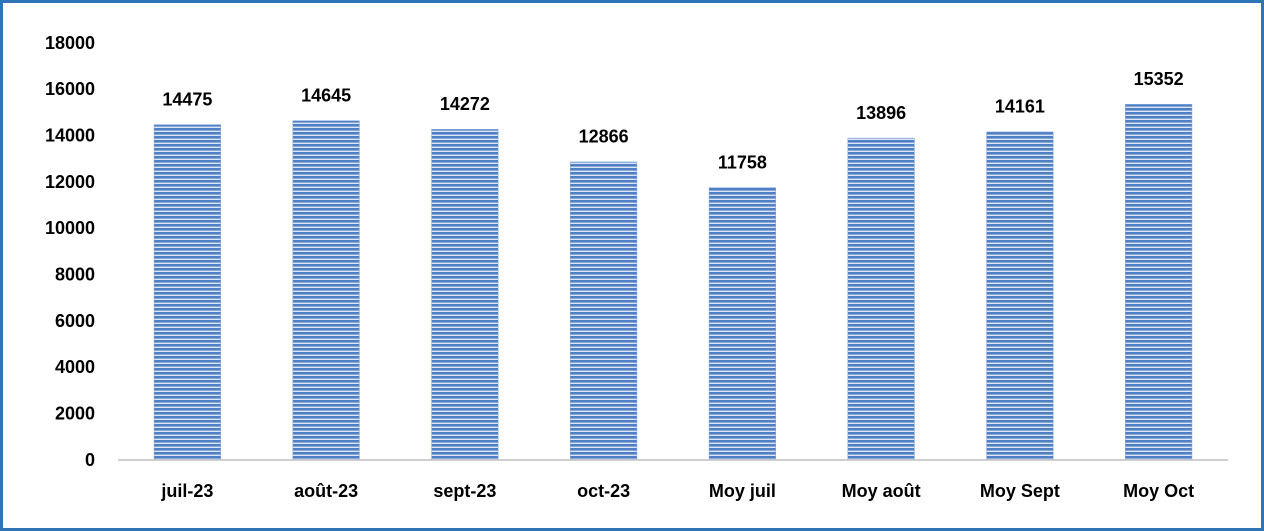 The image size is (1264, 531). I want to click on y-tick-label: 14000, so click(70, 135).